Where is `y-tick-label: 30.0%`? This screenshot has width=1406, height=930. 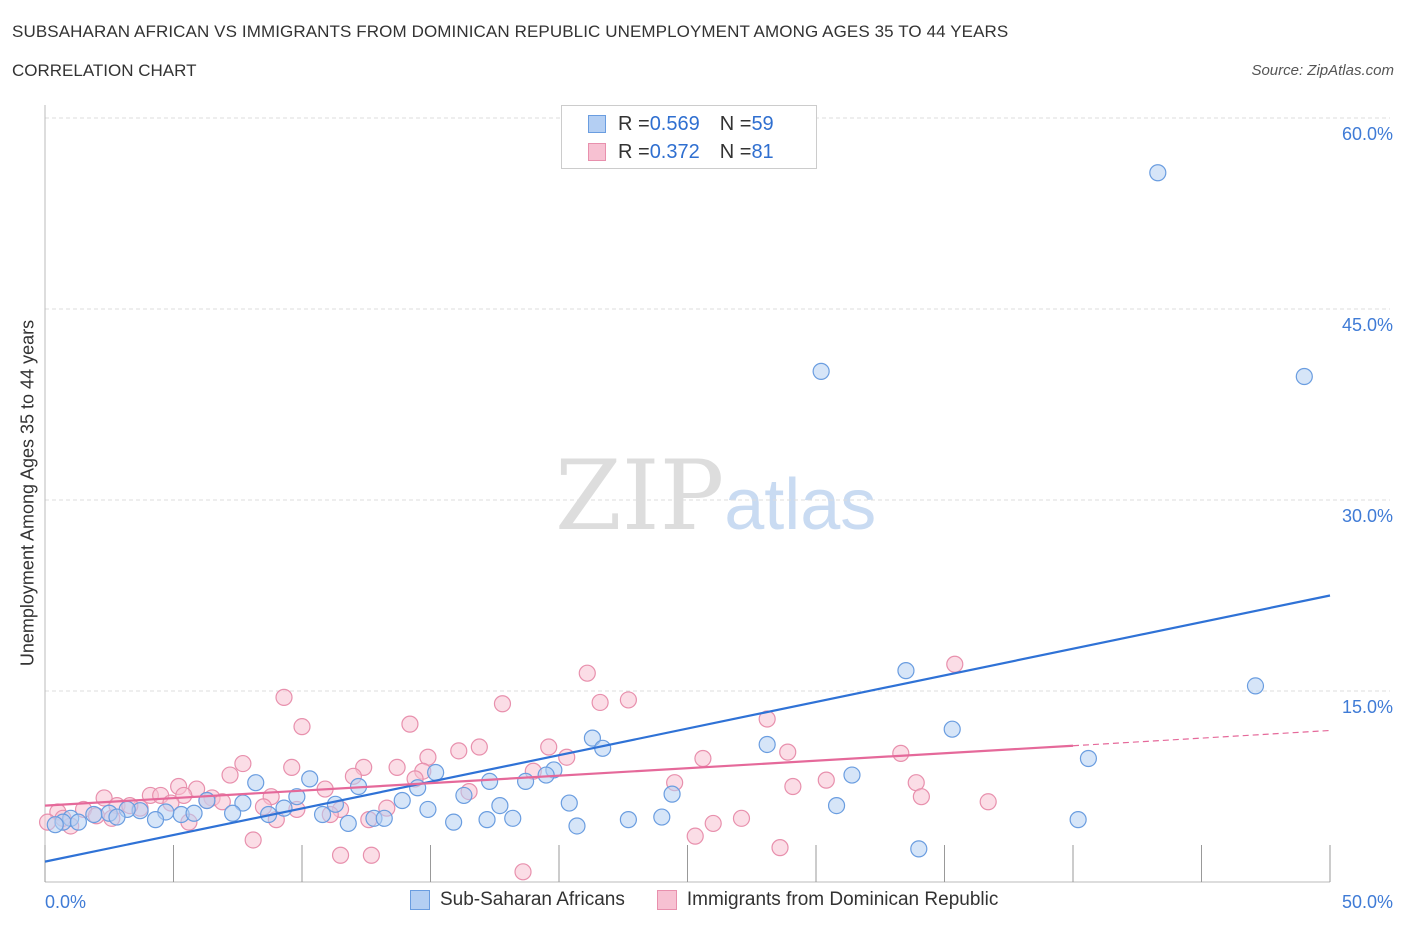
y-tick-label: 30.0% is located at coordinates (1367, 516).